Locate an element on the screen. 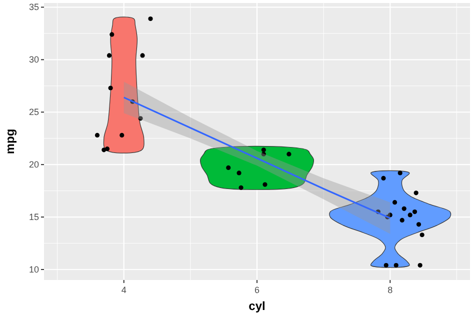  y-tick-label: 20 is located at coordinates (33, 165).